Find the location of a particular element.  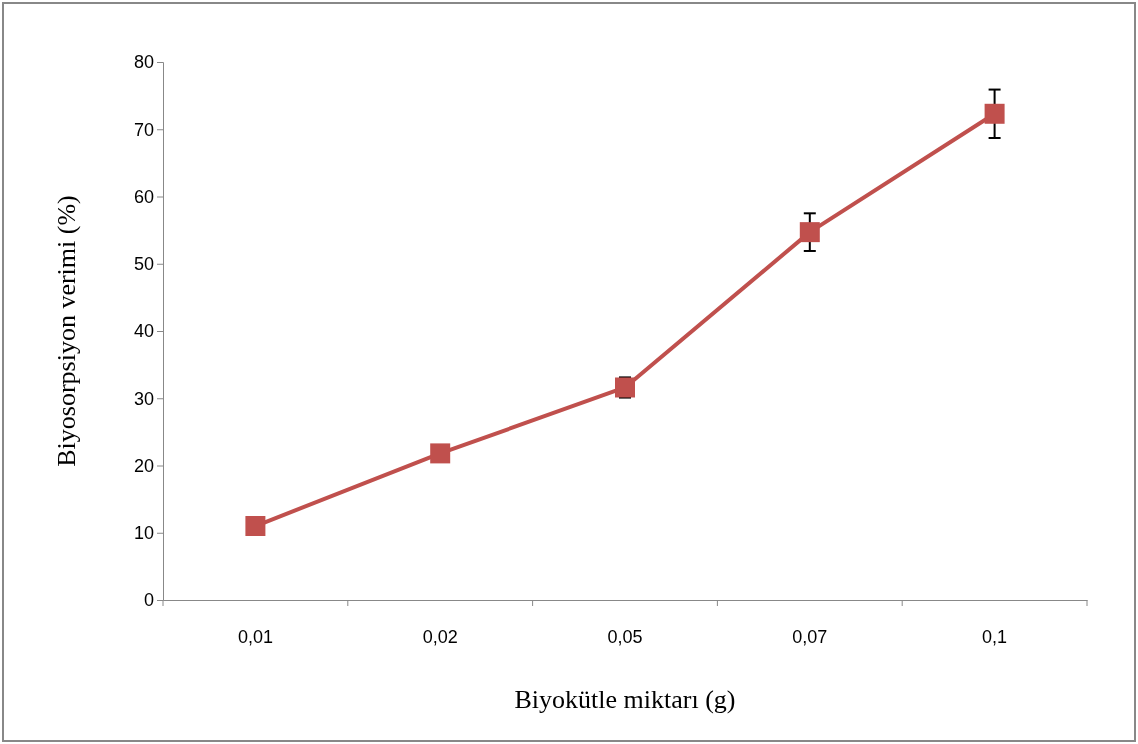

y-tick-label: 0 is located at coordinates (148, 600).